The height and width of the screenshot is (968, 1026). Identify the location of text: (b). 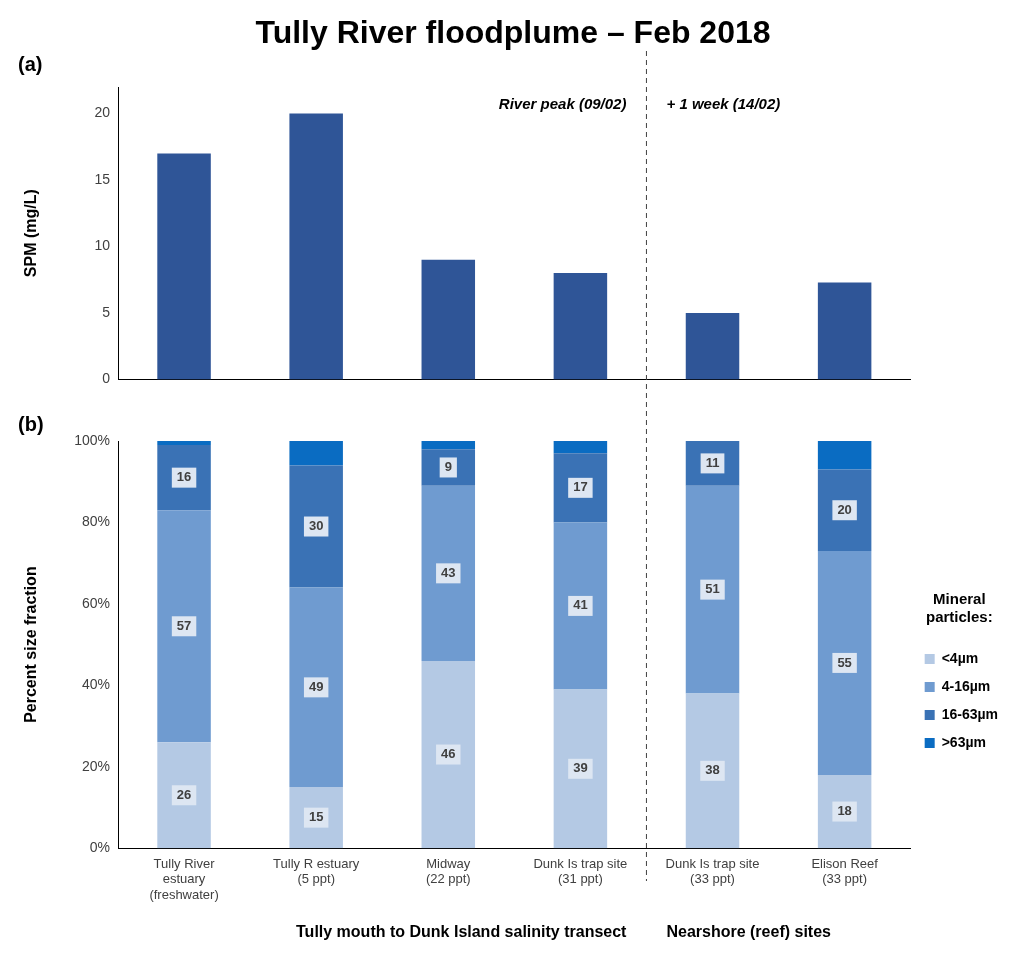
(31, 423).